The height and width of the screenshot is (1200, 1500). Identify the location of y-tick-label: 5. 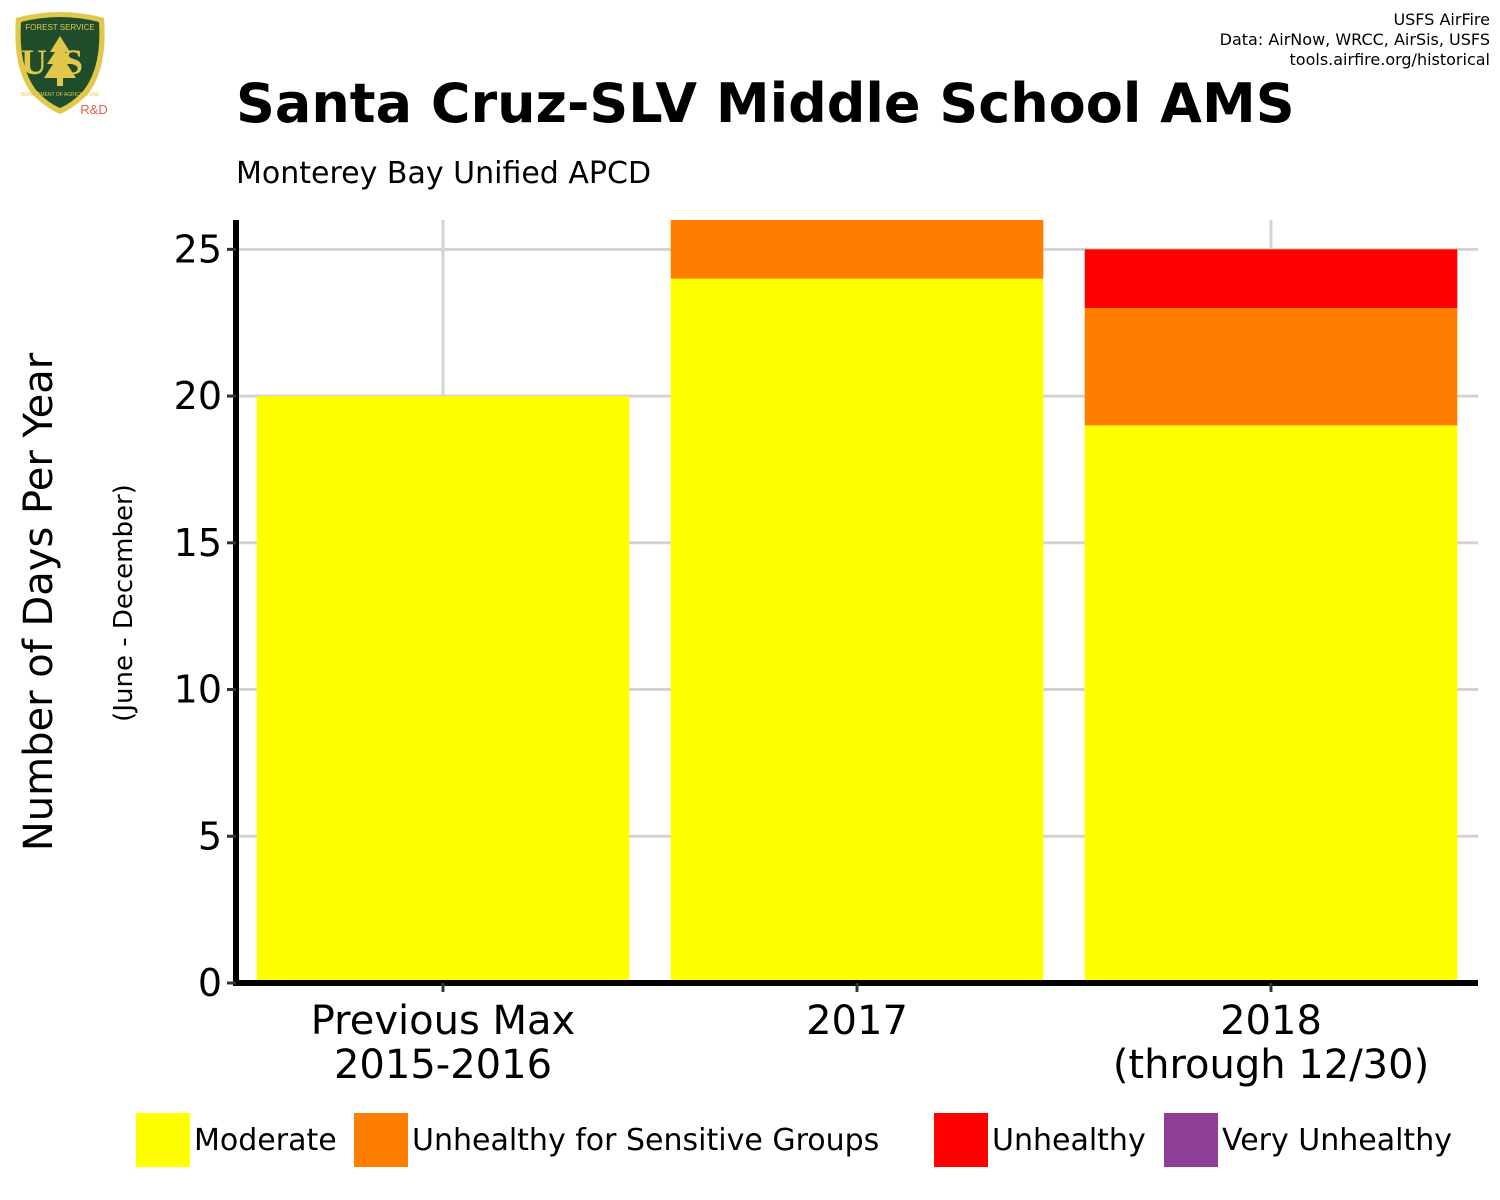
(210, 836).